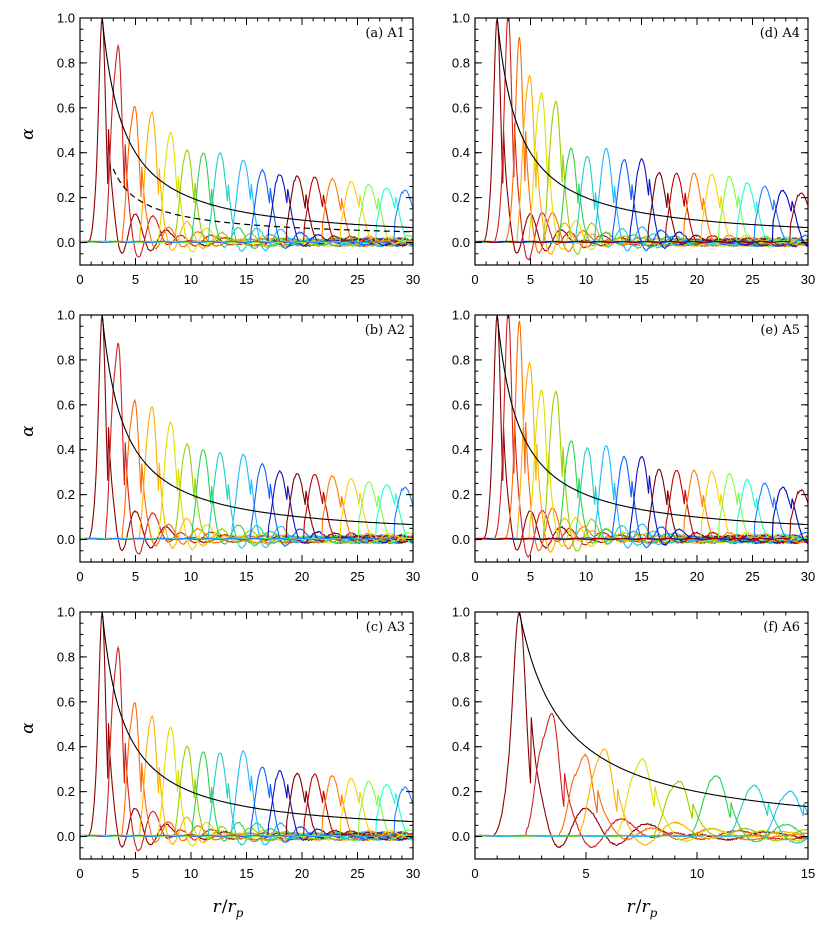 Image resolution: width=830 pixels, height=929 pixels. I want to click on panel-f: 1.0 0.8 0.6 0.4 0.2 0.0 0 5 10 15 (f) A6, so click(633, 743).